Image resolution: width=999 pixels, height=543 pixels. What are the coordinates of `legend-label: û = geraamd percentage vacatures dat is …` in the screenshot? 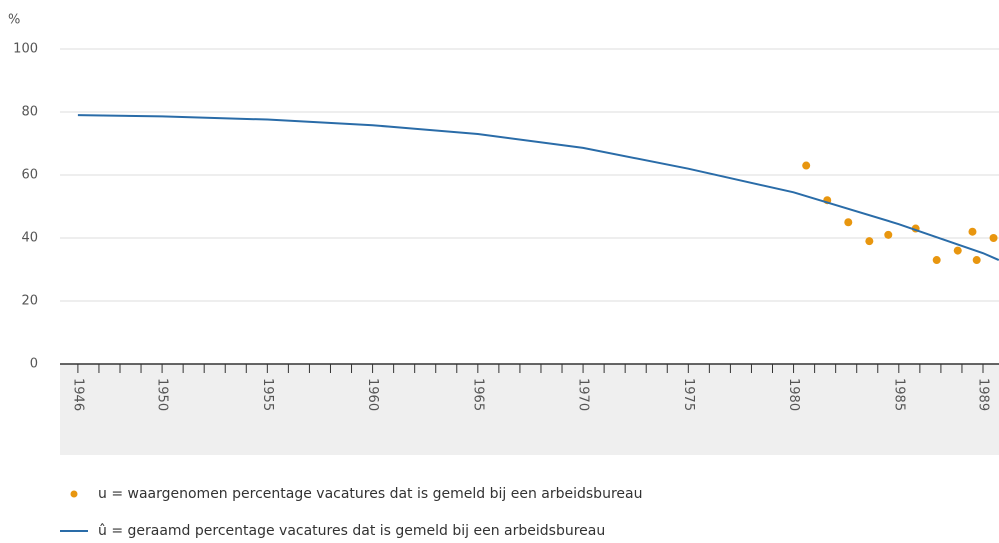 It's located at (351, 531).